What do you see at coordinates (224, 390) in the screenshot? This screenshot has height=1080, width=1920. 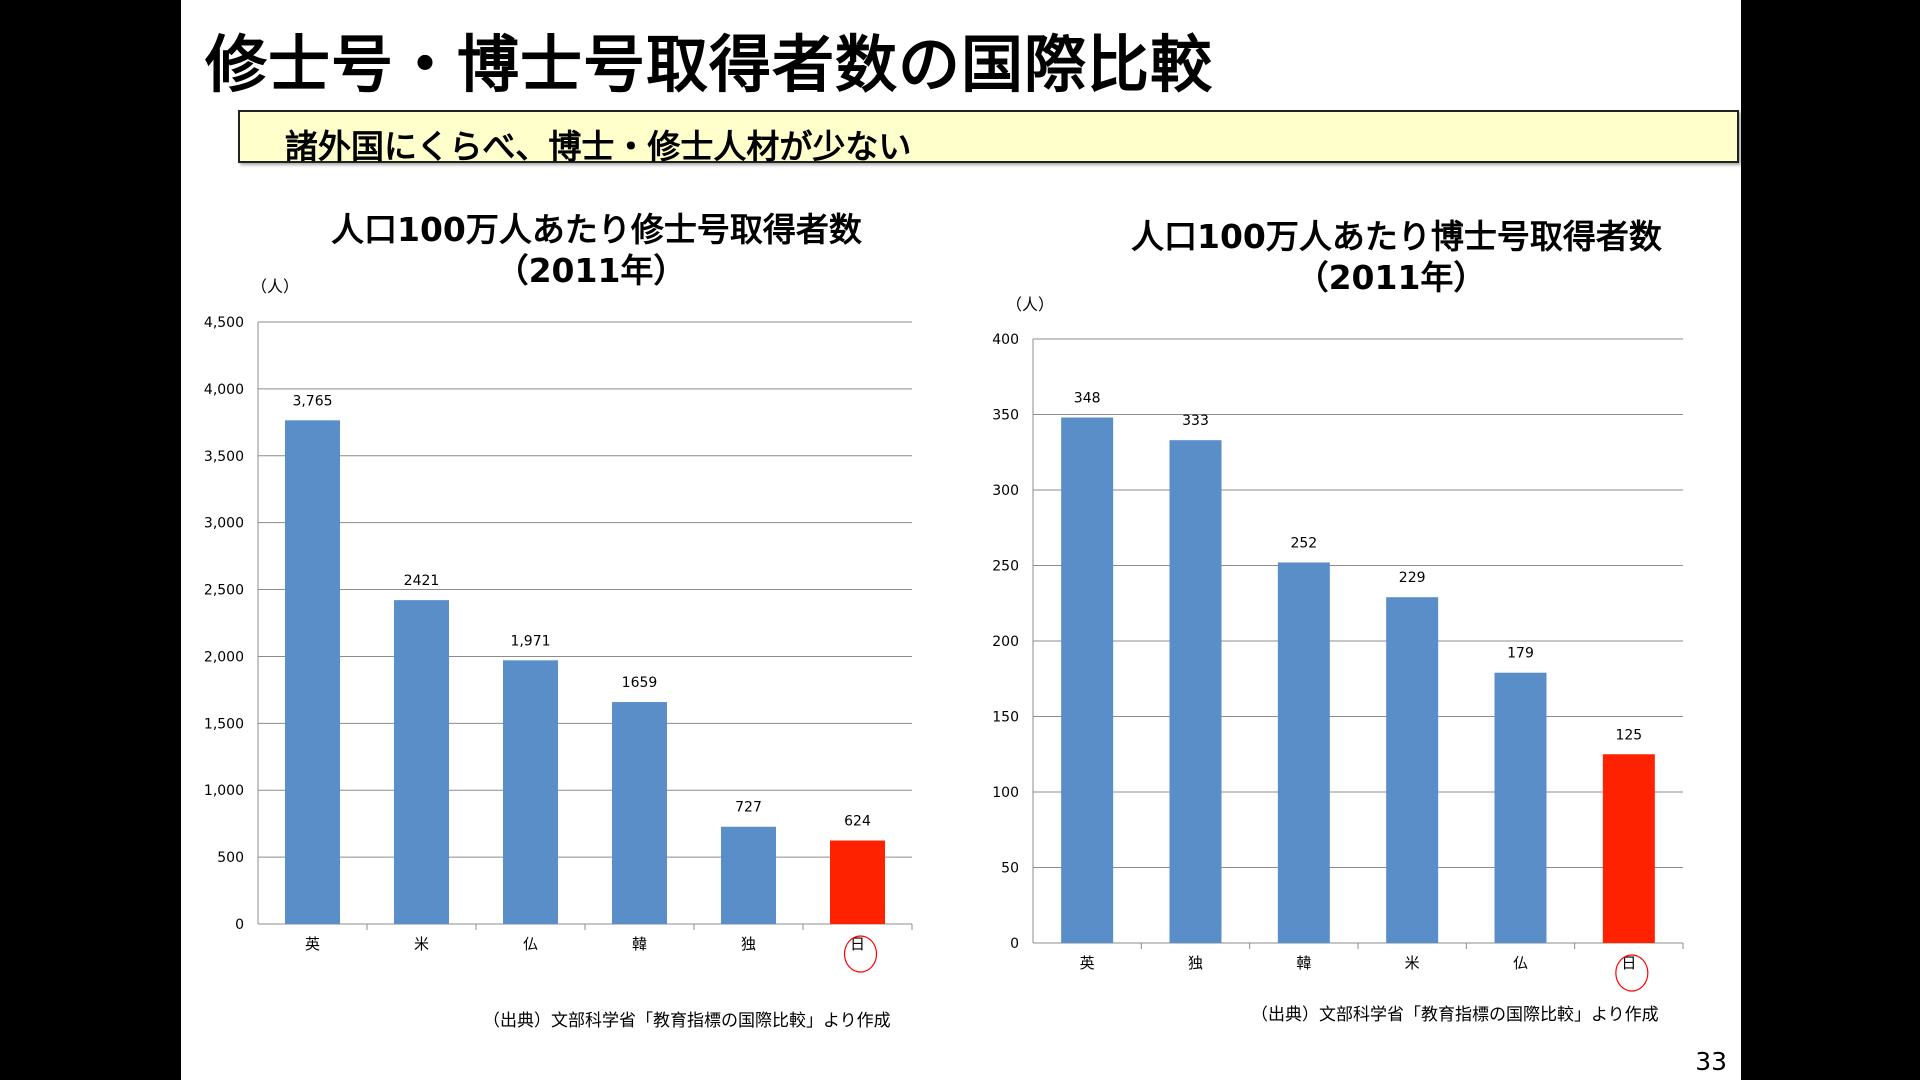 I see `masters-ytick-label: 4,000` at bounding box center [224, 390].